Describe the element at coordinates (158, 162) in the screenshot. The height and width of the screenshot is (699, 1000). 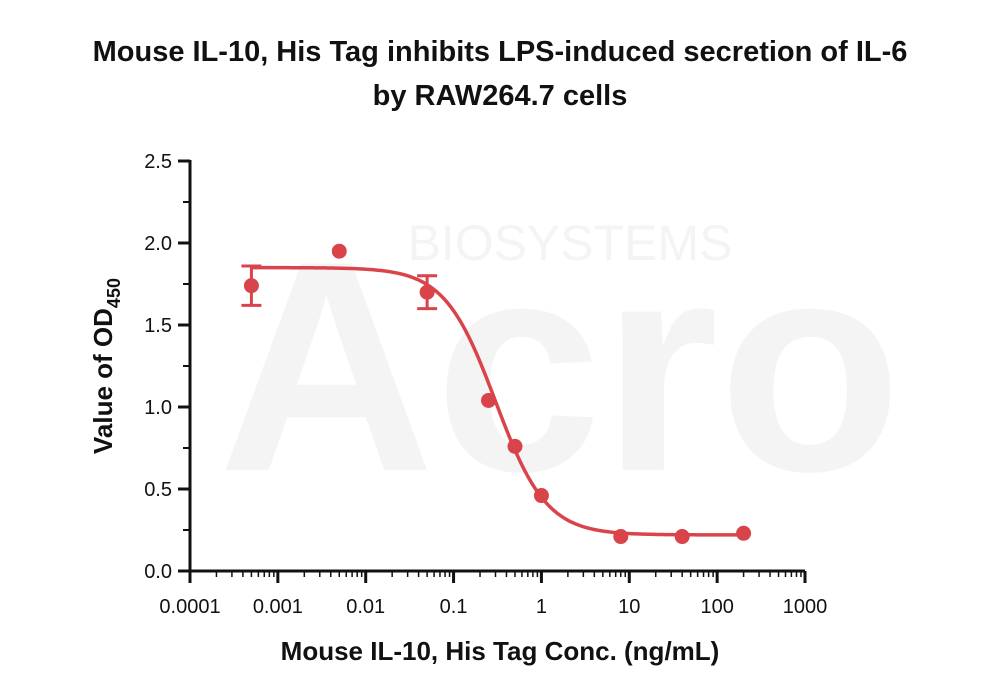
I see `y-tick-label: 2.5` at that location.